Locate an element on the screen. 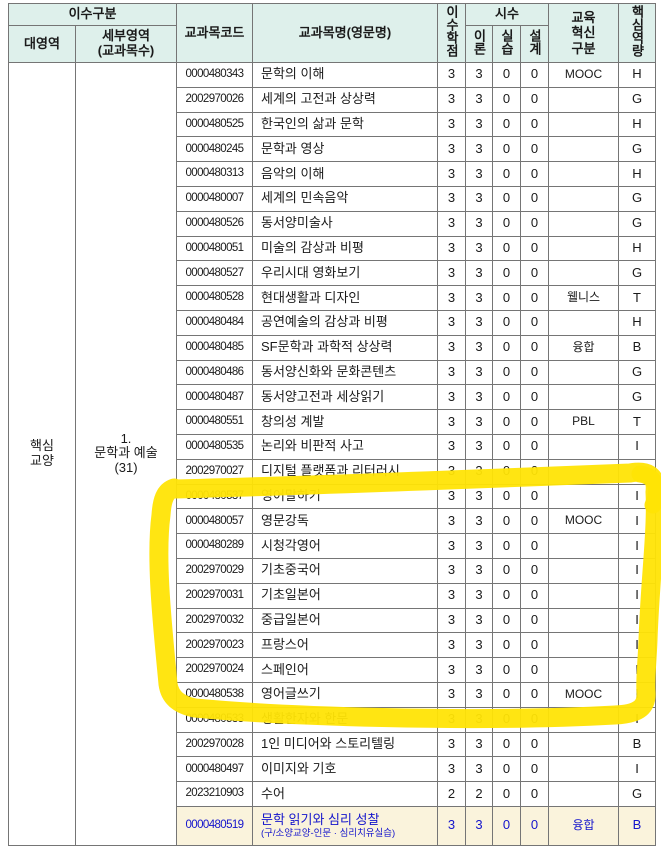 Image resolution: width=661 pixels, height=848 pixels. innovation-header: 교육혁신구분 is located at coordinates (583, 33).